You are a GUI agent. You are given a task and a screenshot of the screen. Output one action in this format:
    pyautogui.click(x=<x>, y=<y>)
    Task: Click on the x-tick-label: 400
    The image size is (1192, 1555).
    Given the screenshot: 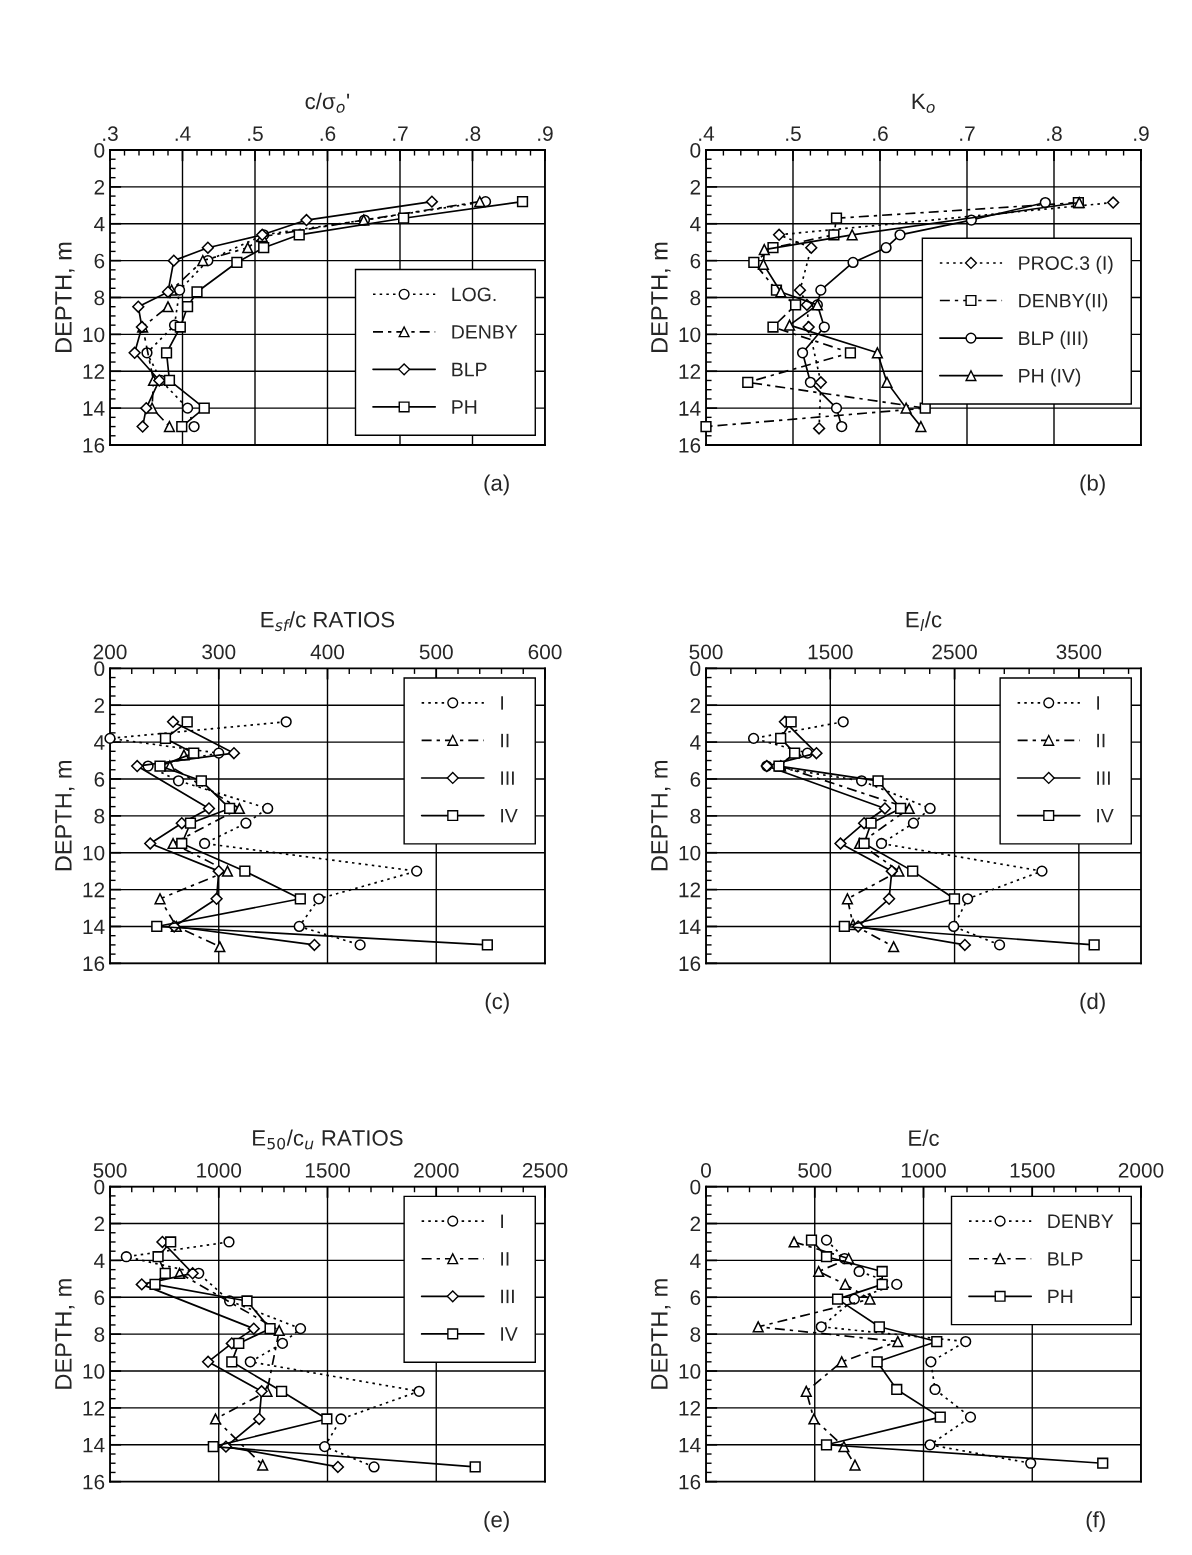 What is the action you would take?
    pyautogui.click(x=327, y=652)
    